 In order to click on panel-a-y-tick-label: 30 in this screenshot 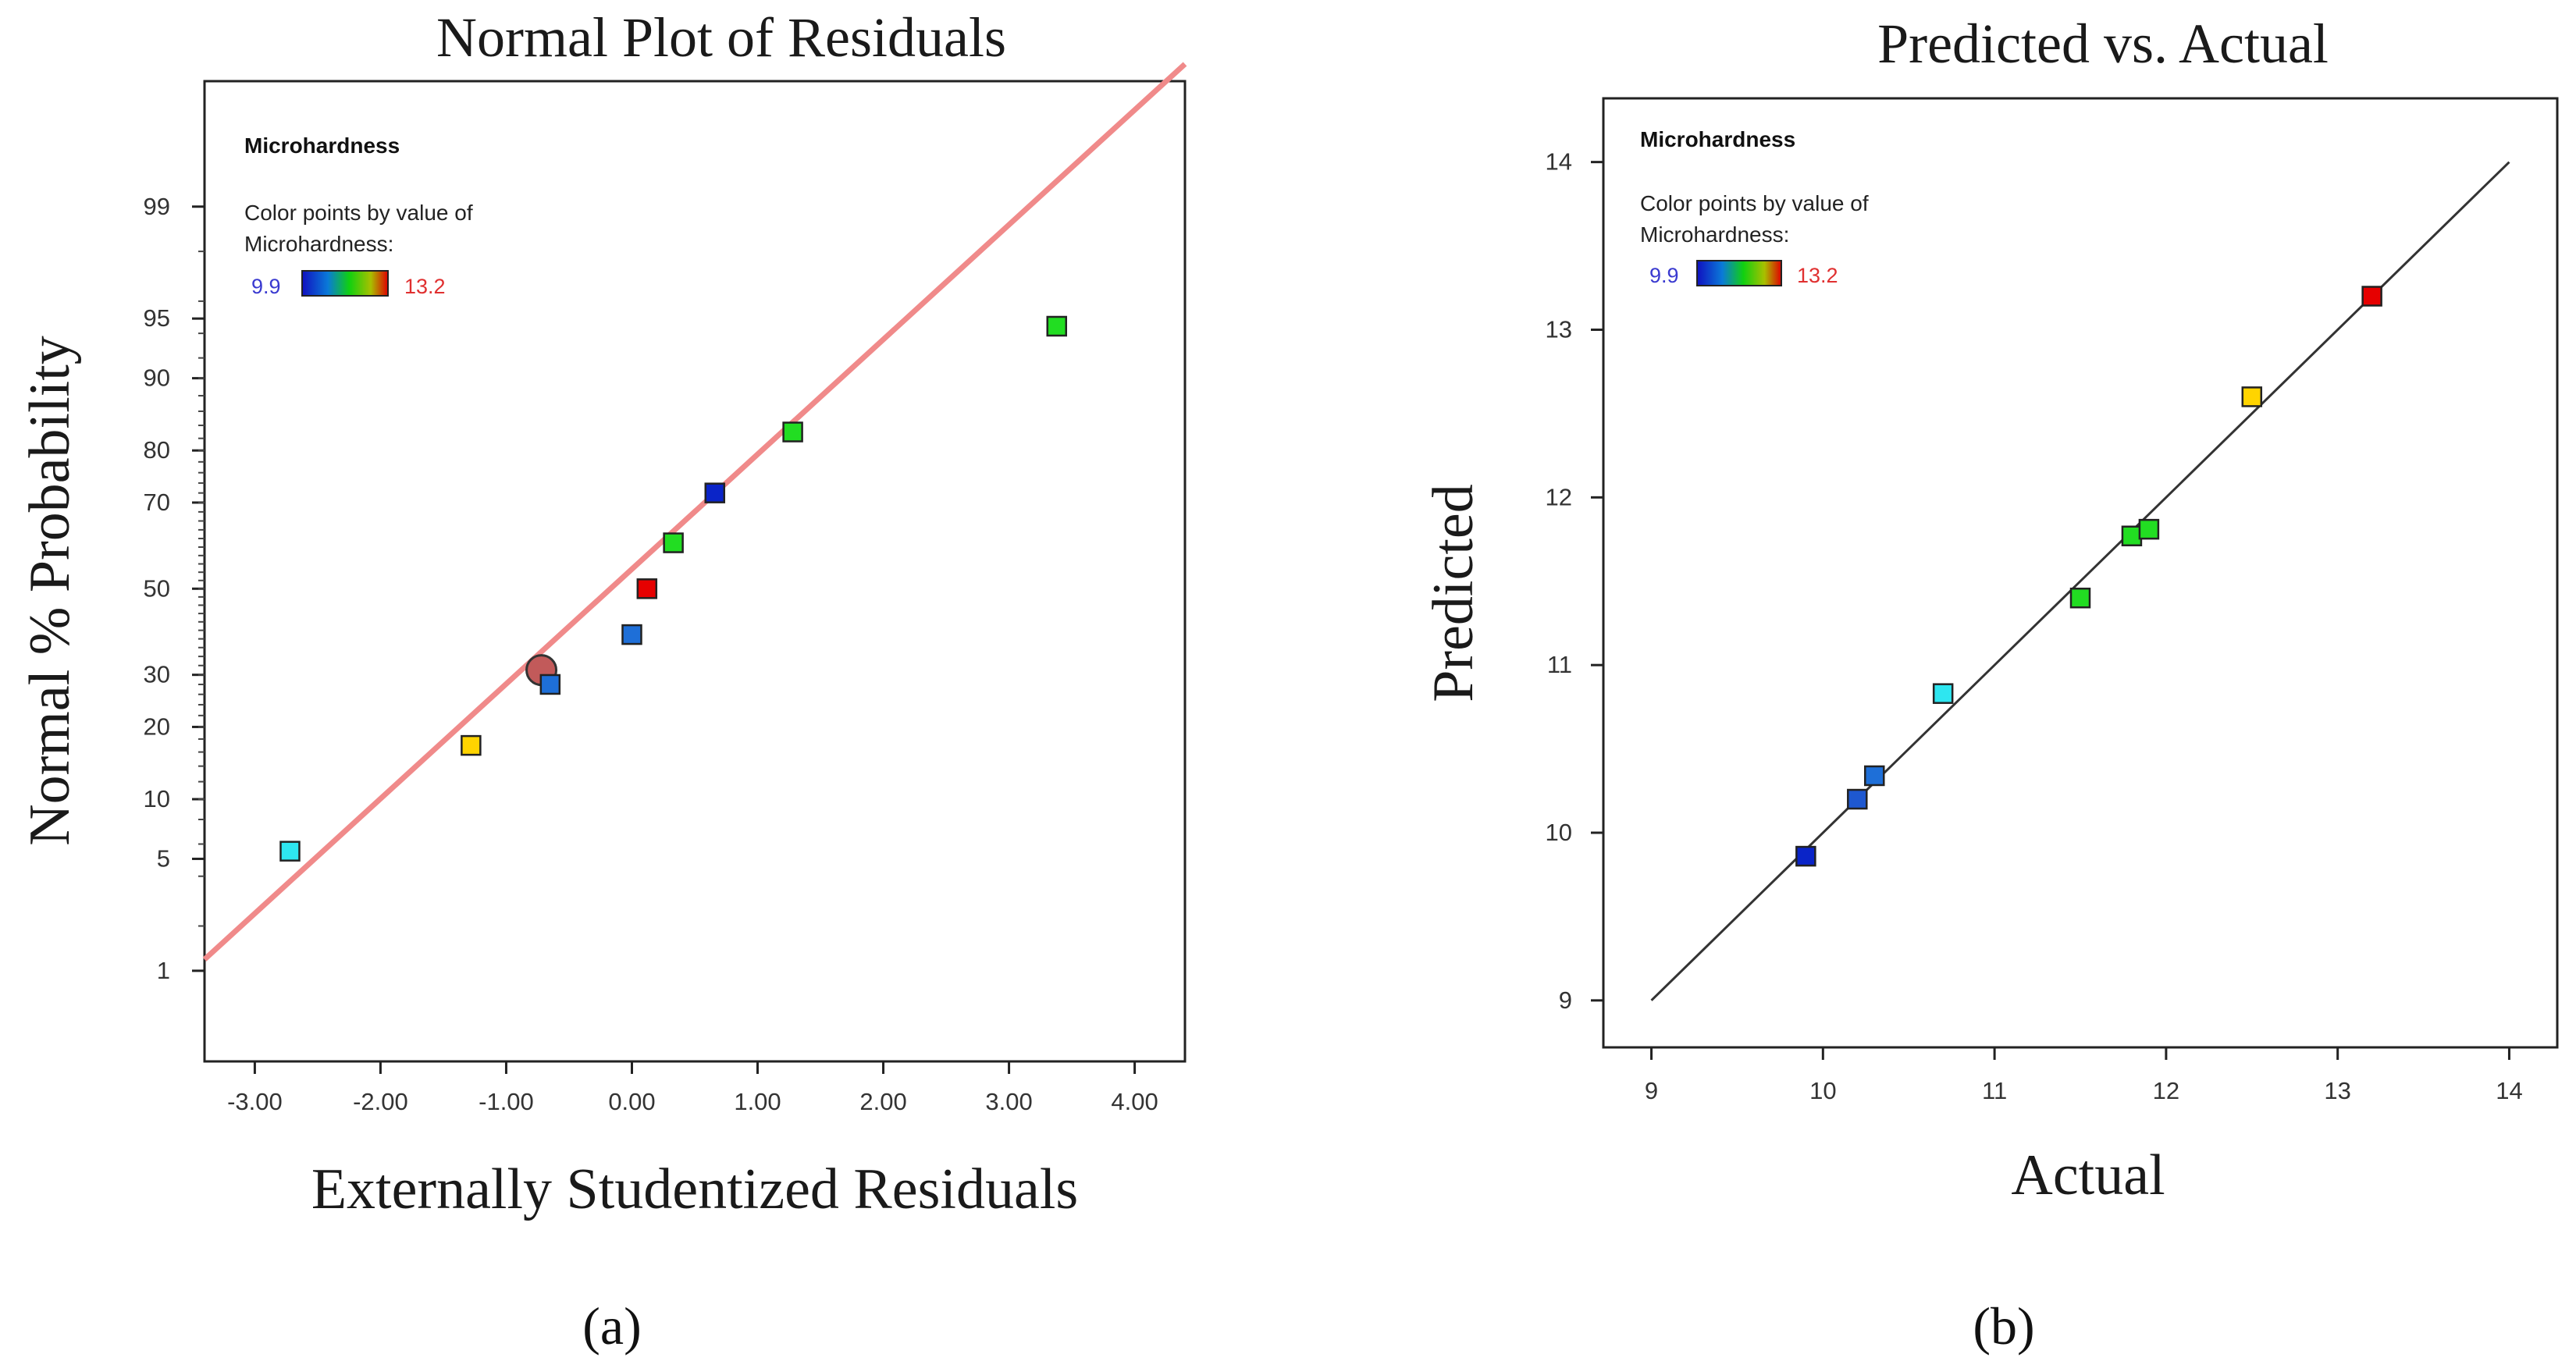, I will do `click(157, 674)`.